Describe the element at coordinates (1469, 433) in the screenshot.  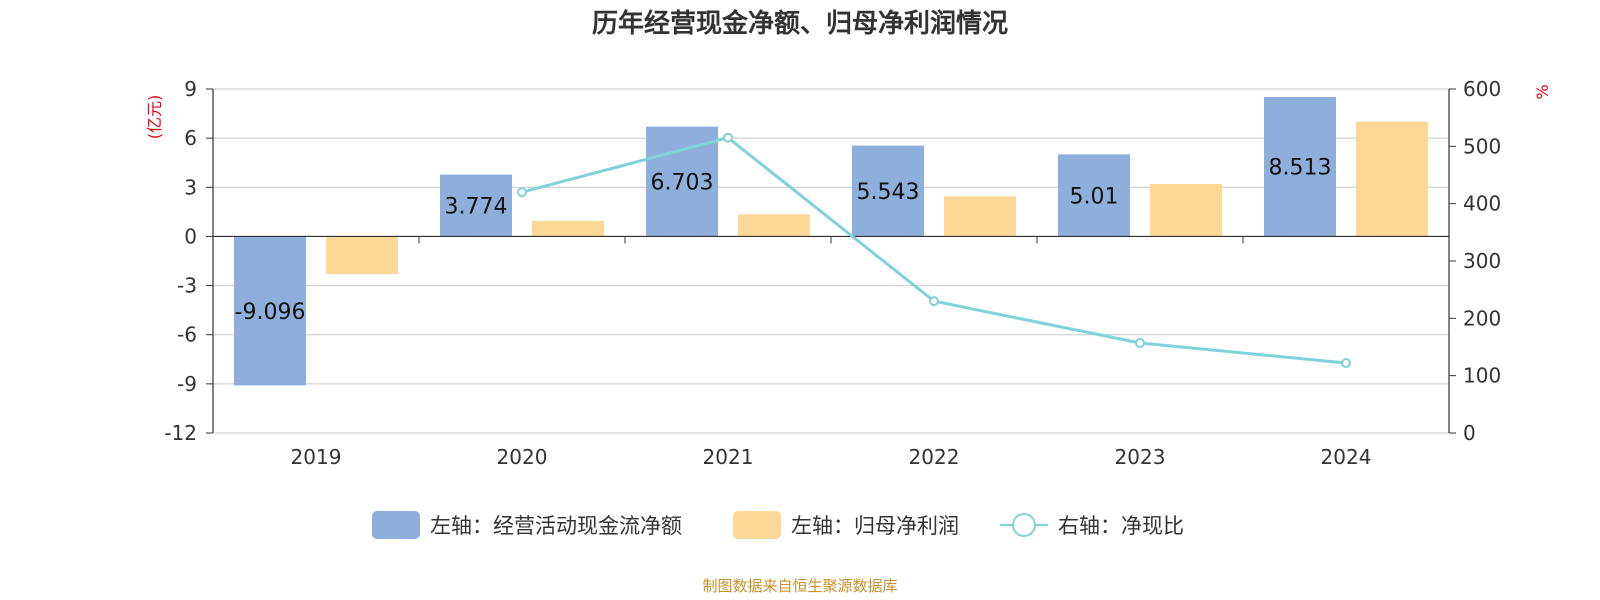
I see `right-tick-label: 0` at that location.